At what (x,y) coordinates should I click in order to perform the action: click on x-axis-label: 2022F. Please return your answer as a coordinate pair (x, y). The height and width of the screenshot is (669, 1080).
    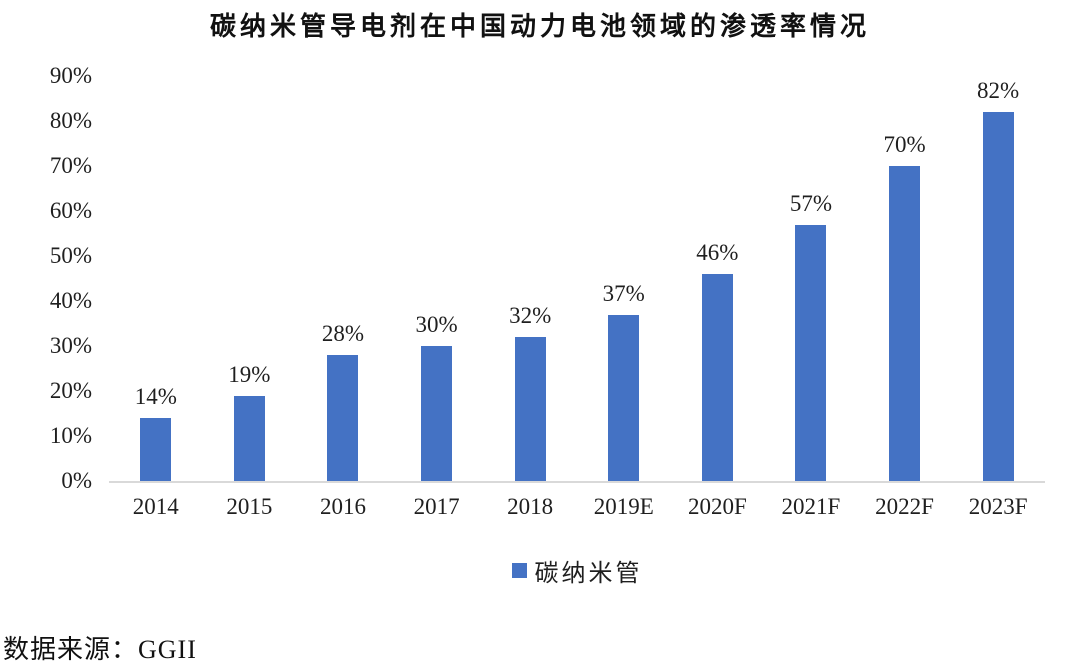
    Looking at the image, I should click on (904, 506).